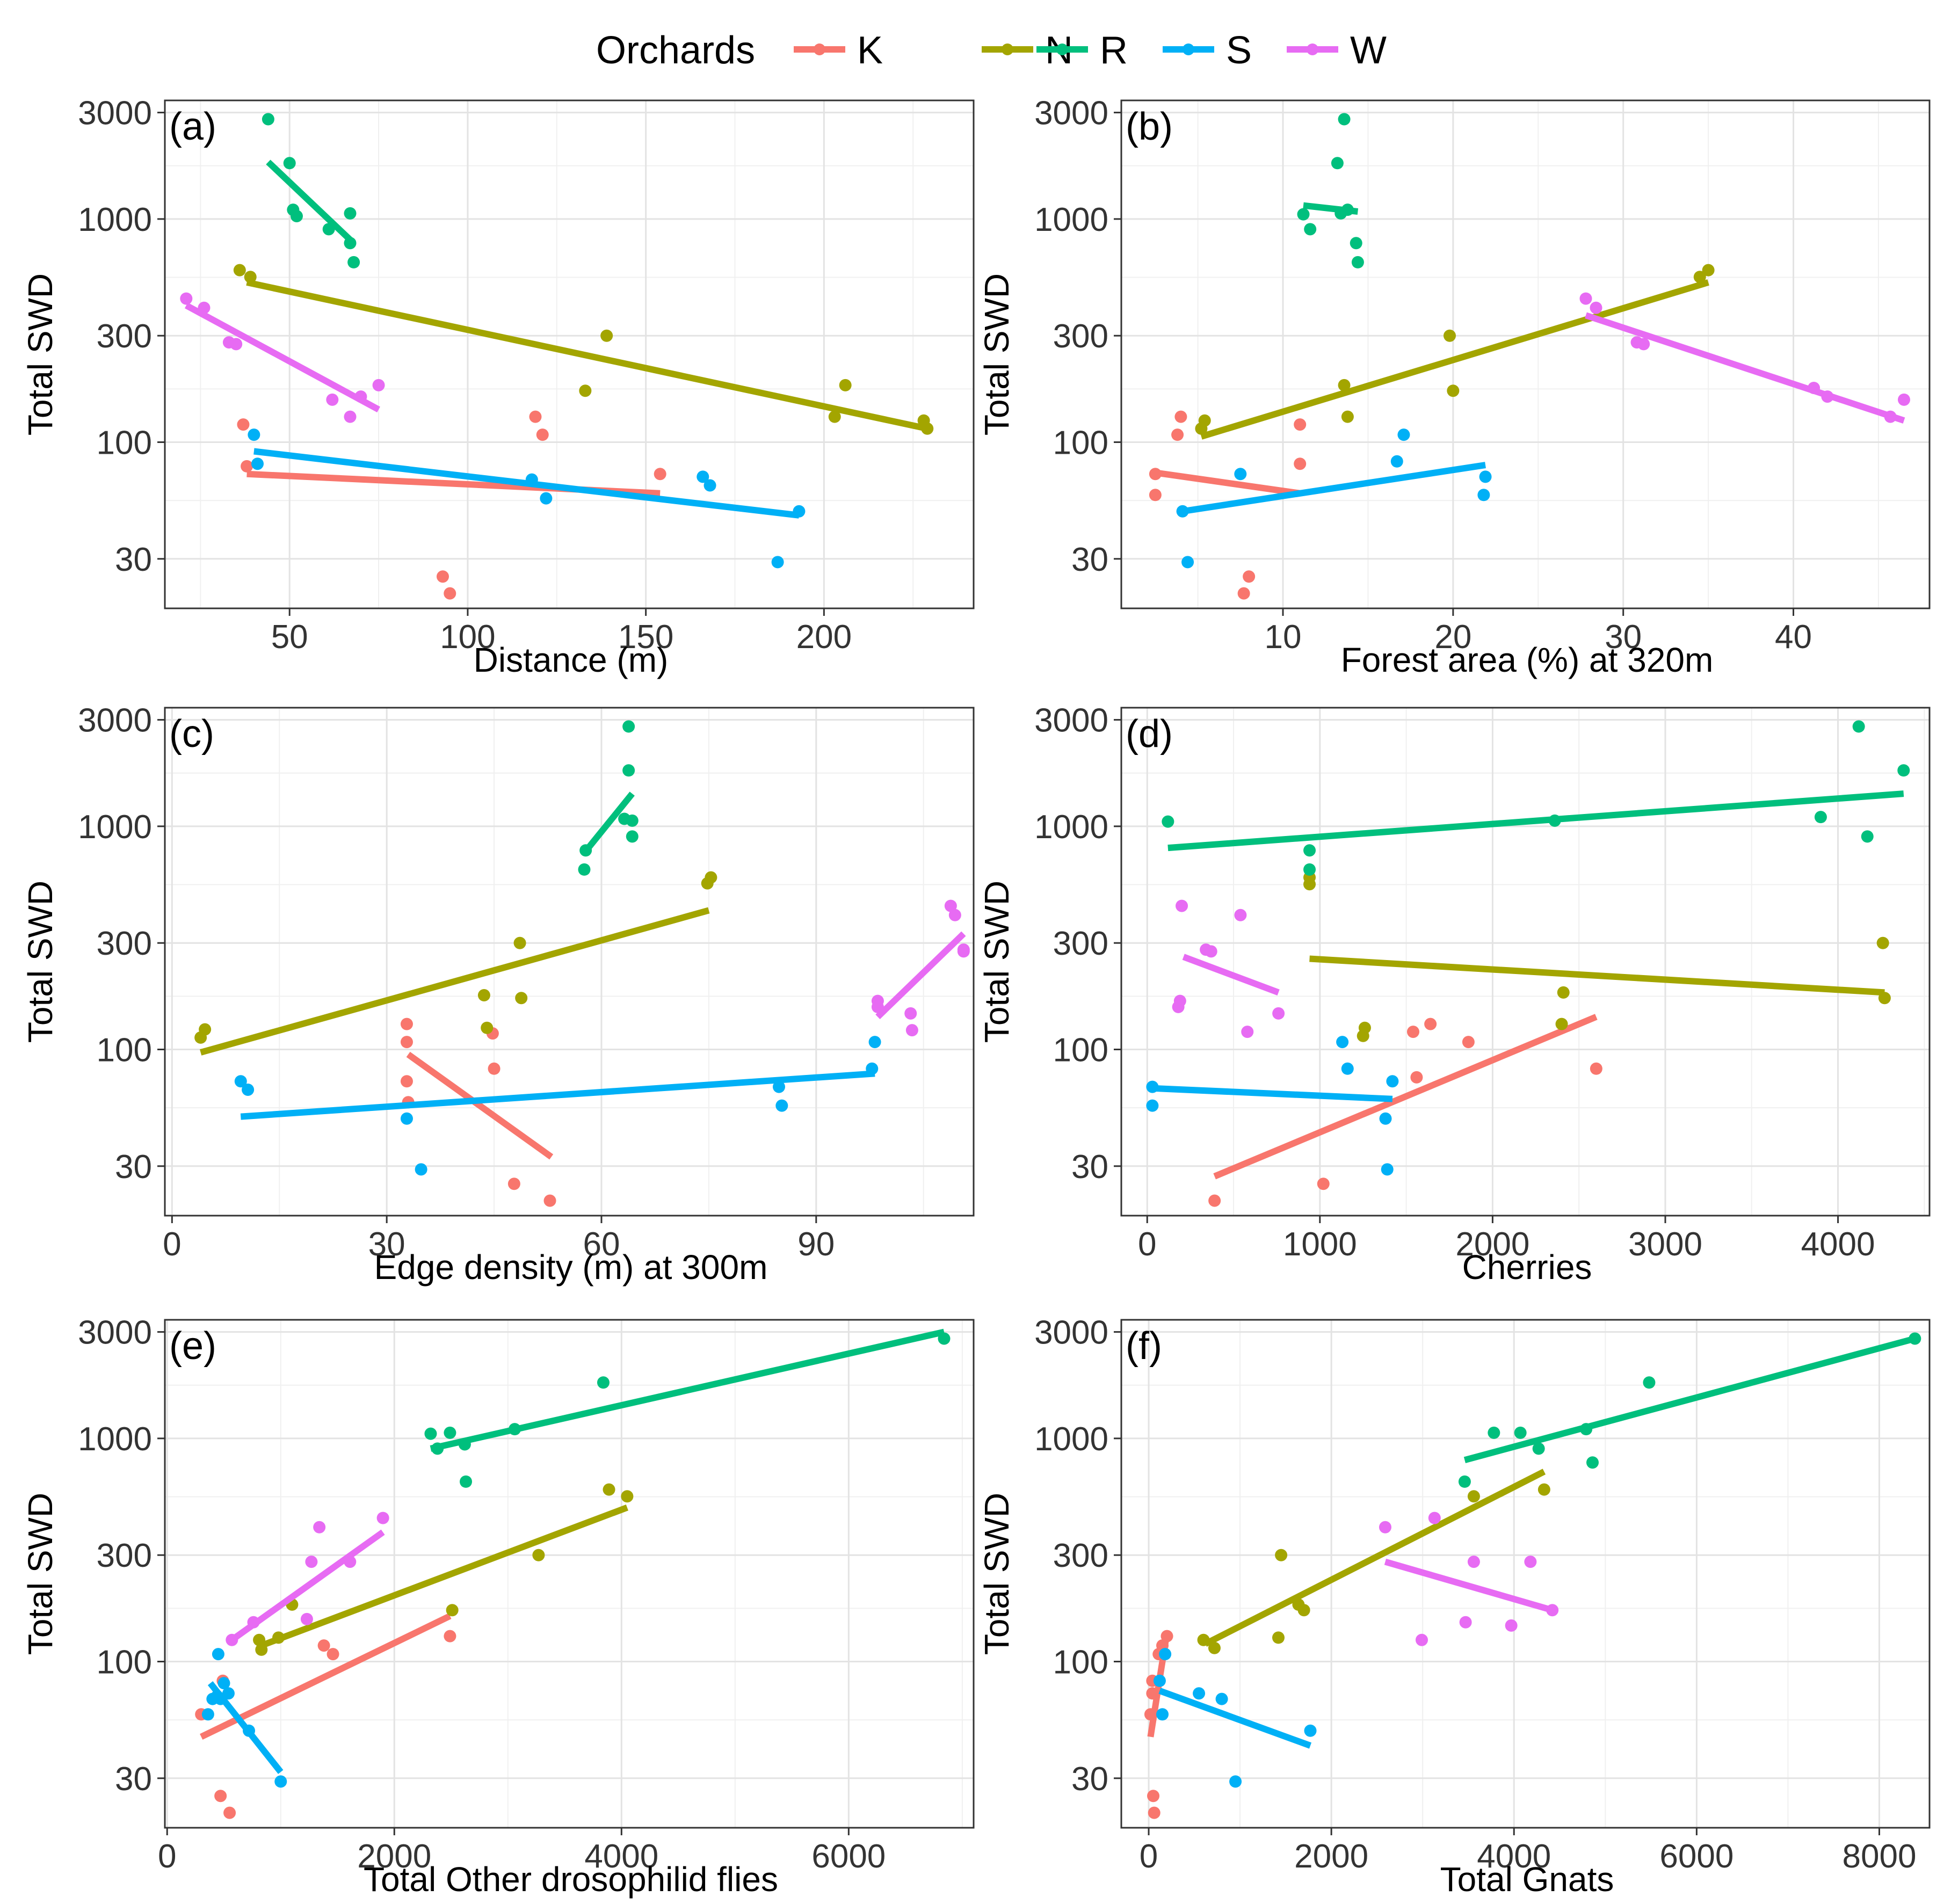 The width and height of the screenshot is (1951, 1904). What do you see at coordinates (1337, 51) in the screenshot?
I see `legend-entry-w: W` at bounding box center [1337, 51].